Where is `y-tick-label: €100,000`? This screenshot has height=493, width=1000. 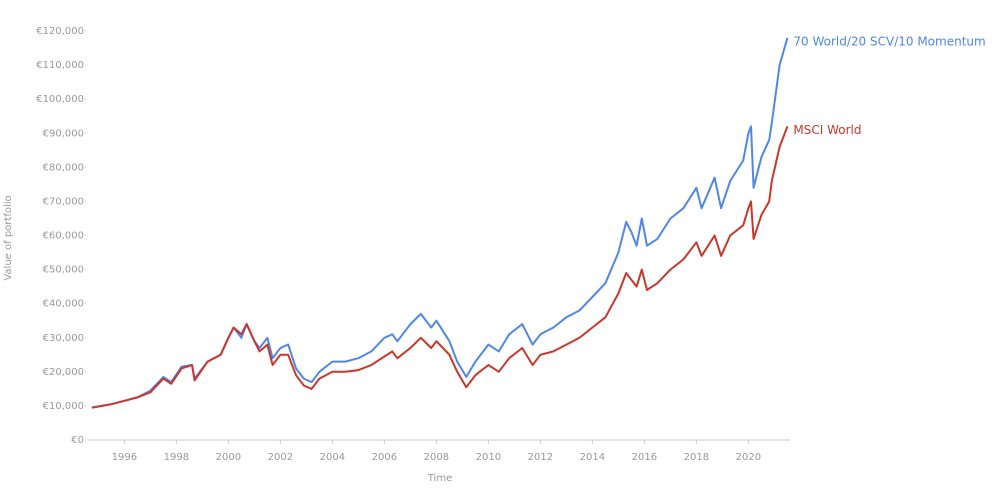
y-tick-label: €100,000 is located at coordinates (60, 99).